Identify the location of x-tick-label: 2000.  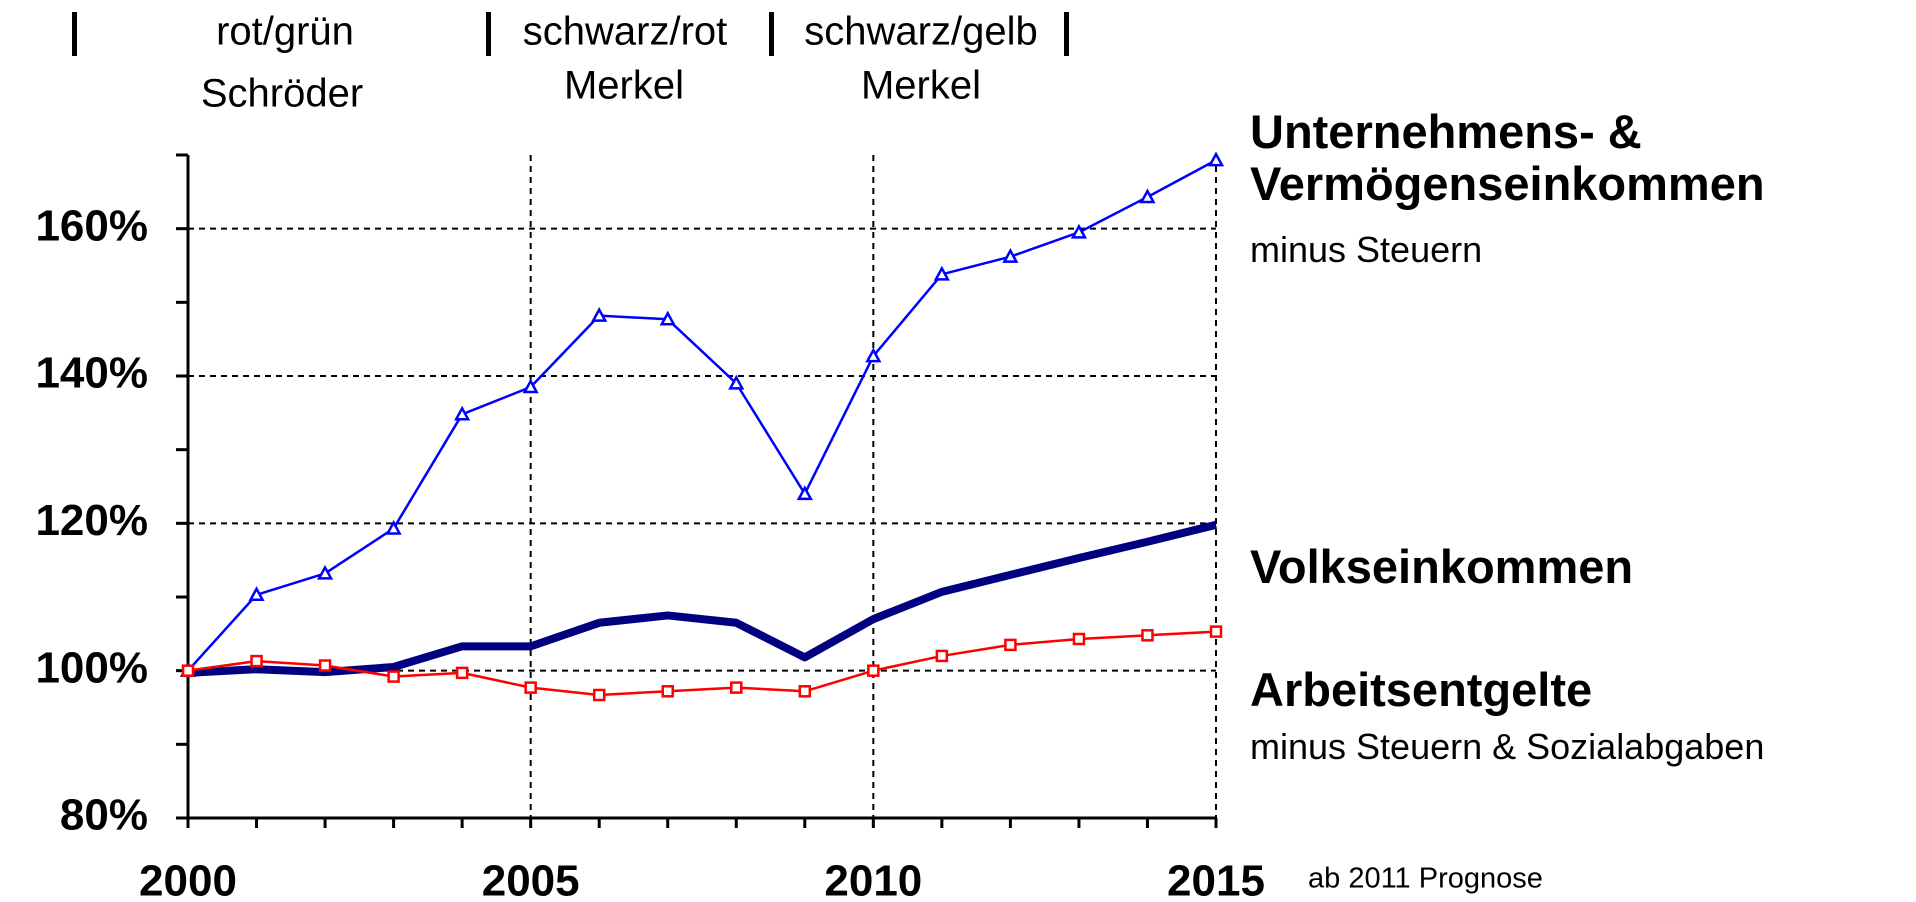
(188, 879).